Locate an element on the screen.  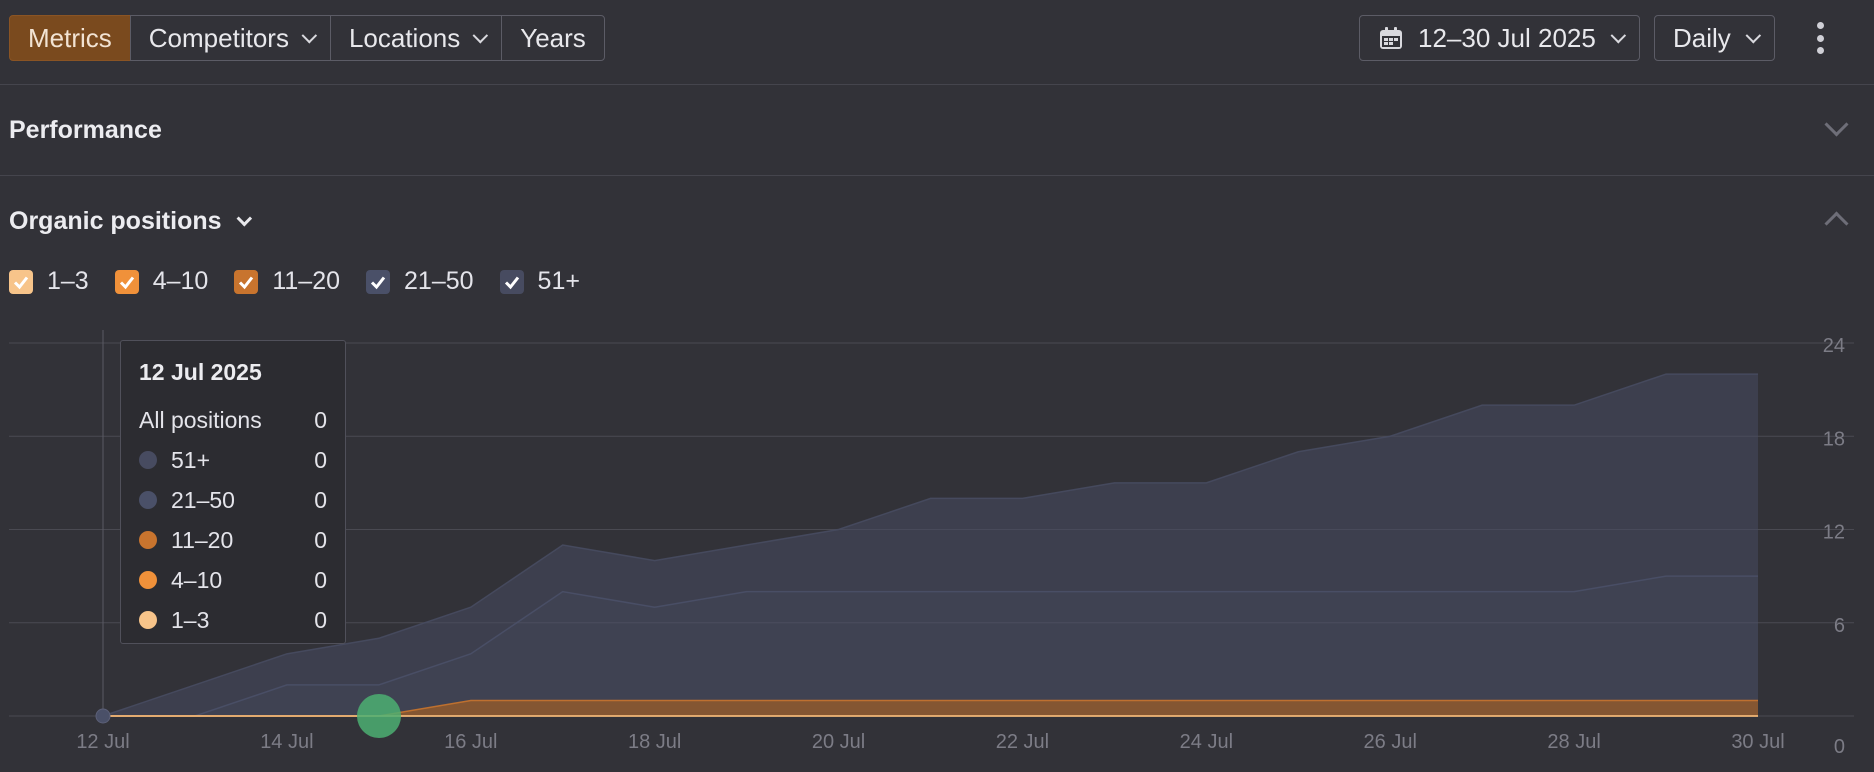
tooltip-total-value: 0 is located at coordinates (320, 419).